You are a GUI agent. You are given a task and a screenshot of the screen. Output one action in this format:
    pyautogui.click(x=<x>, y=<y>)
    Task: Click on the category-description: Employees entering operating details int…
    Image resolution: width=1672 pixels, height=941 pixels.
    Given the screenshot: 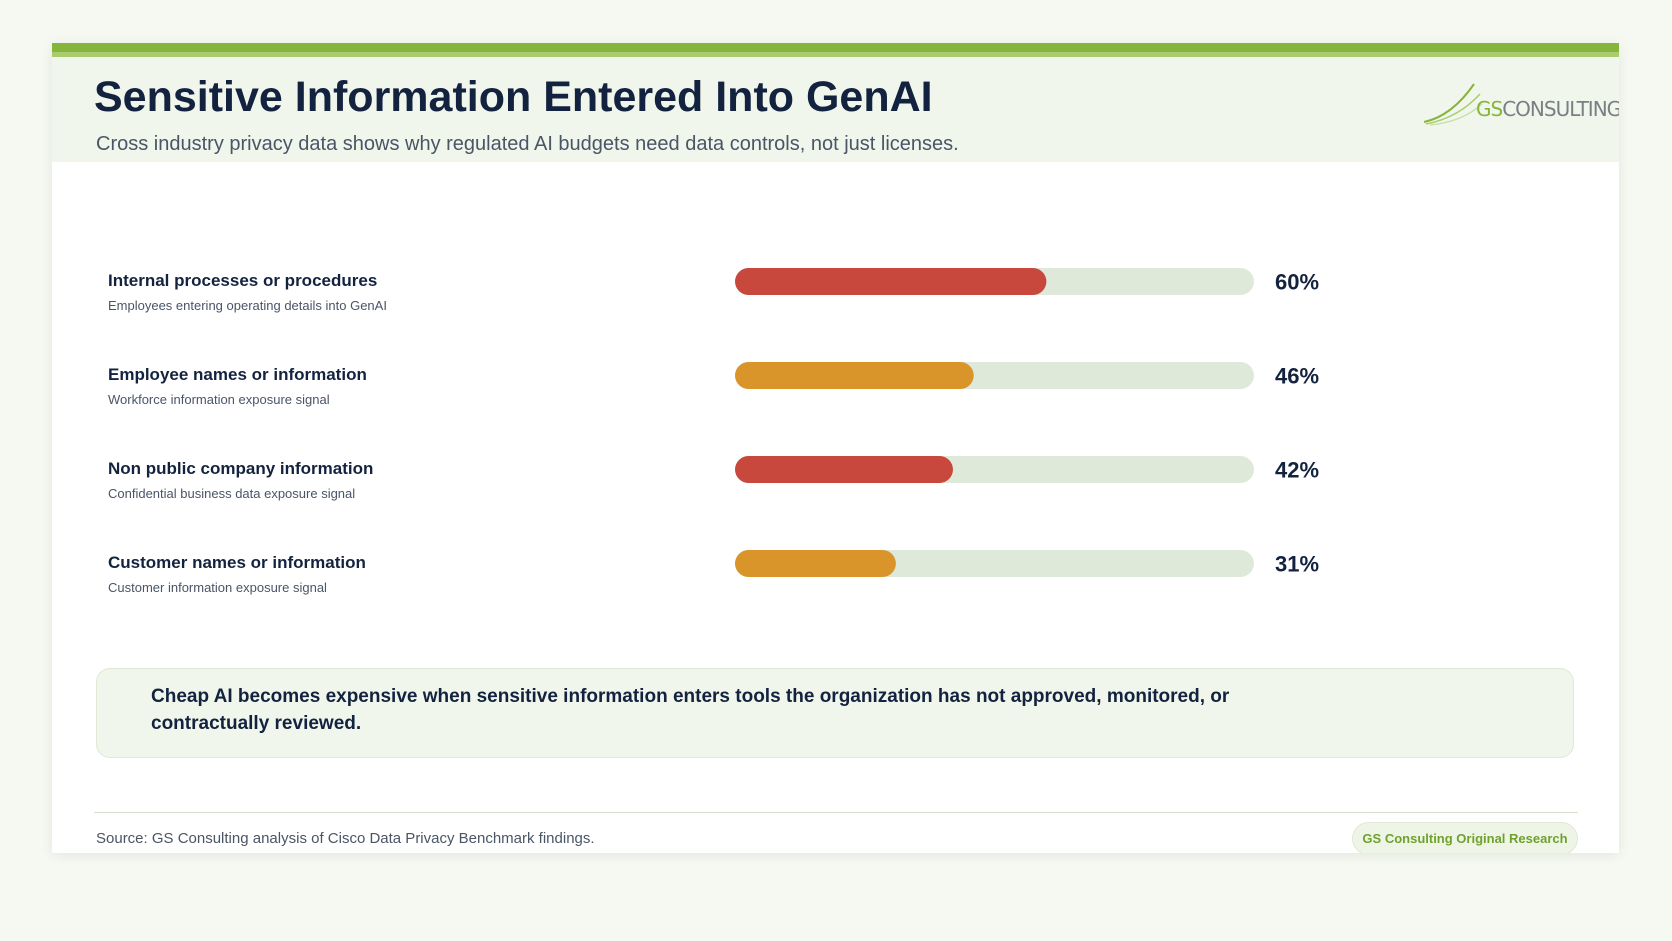 What is the action you would take?
    pyautogui.click(x=247, y=305)
    